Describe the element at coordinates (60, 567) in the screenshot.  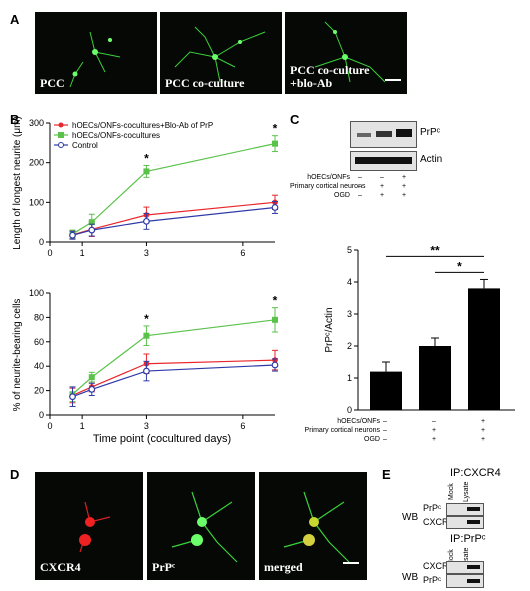
I see `caption-cxcr4: CXCR4` at that location.